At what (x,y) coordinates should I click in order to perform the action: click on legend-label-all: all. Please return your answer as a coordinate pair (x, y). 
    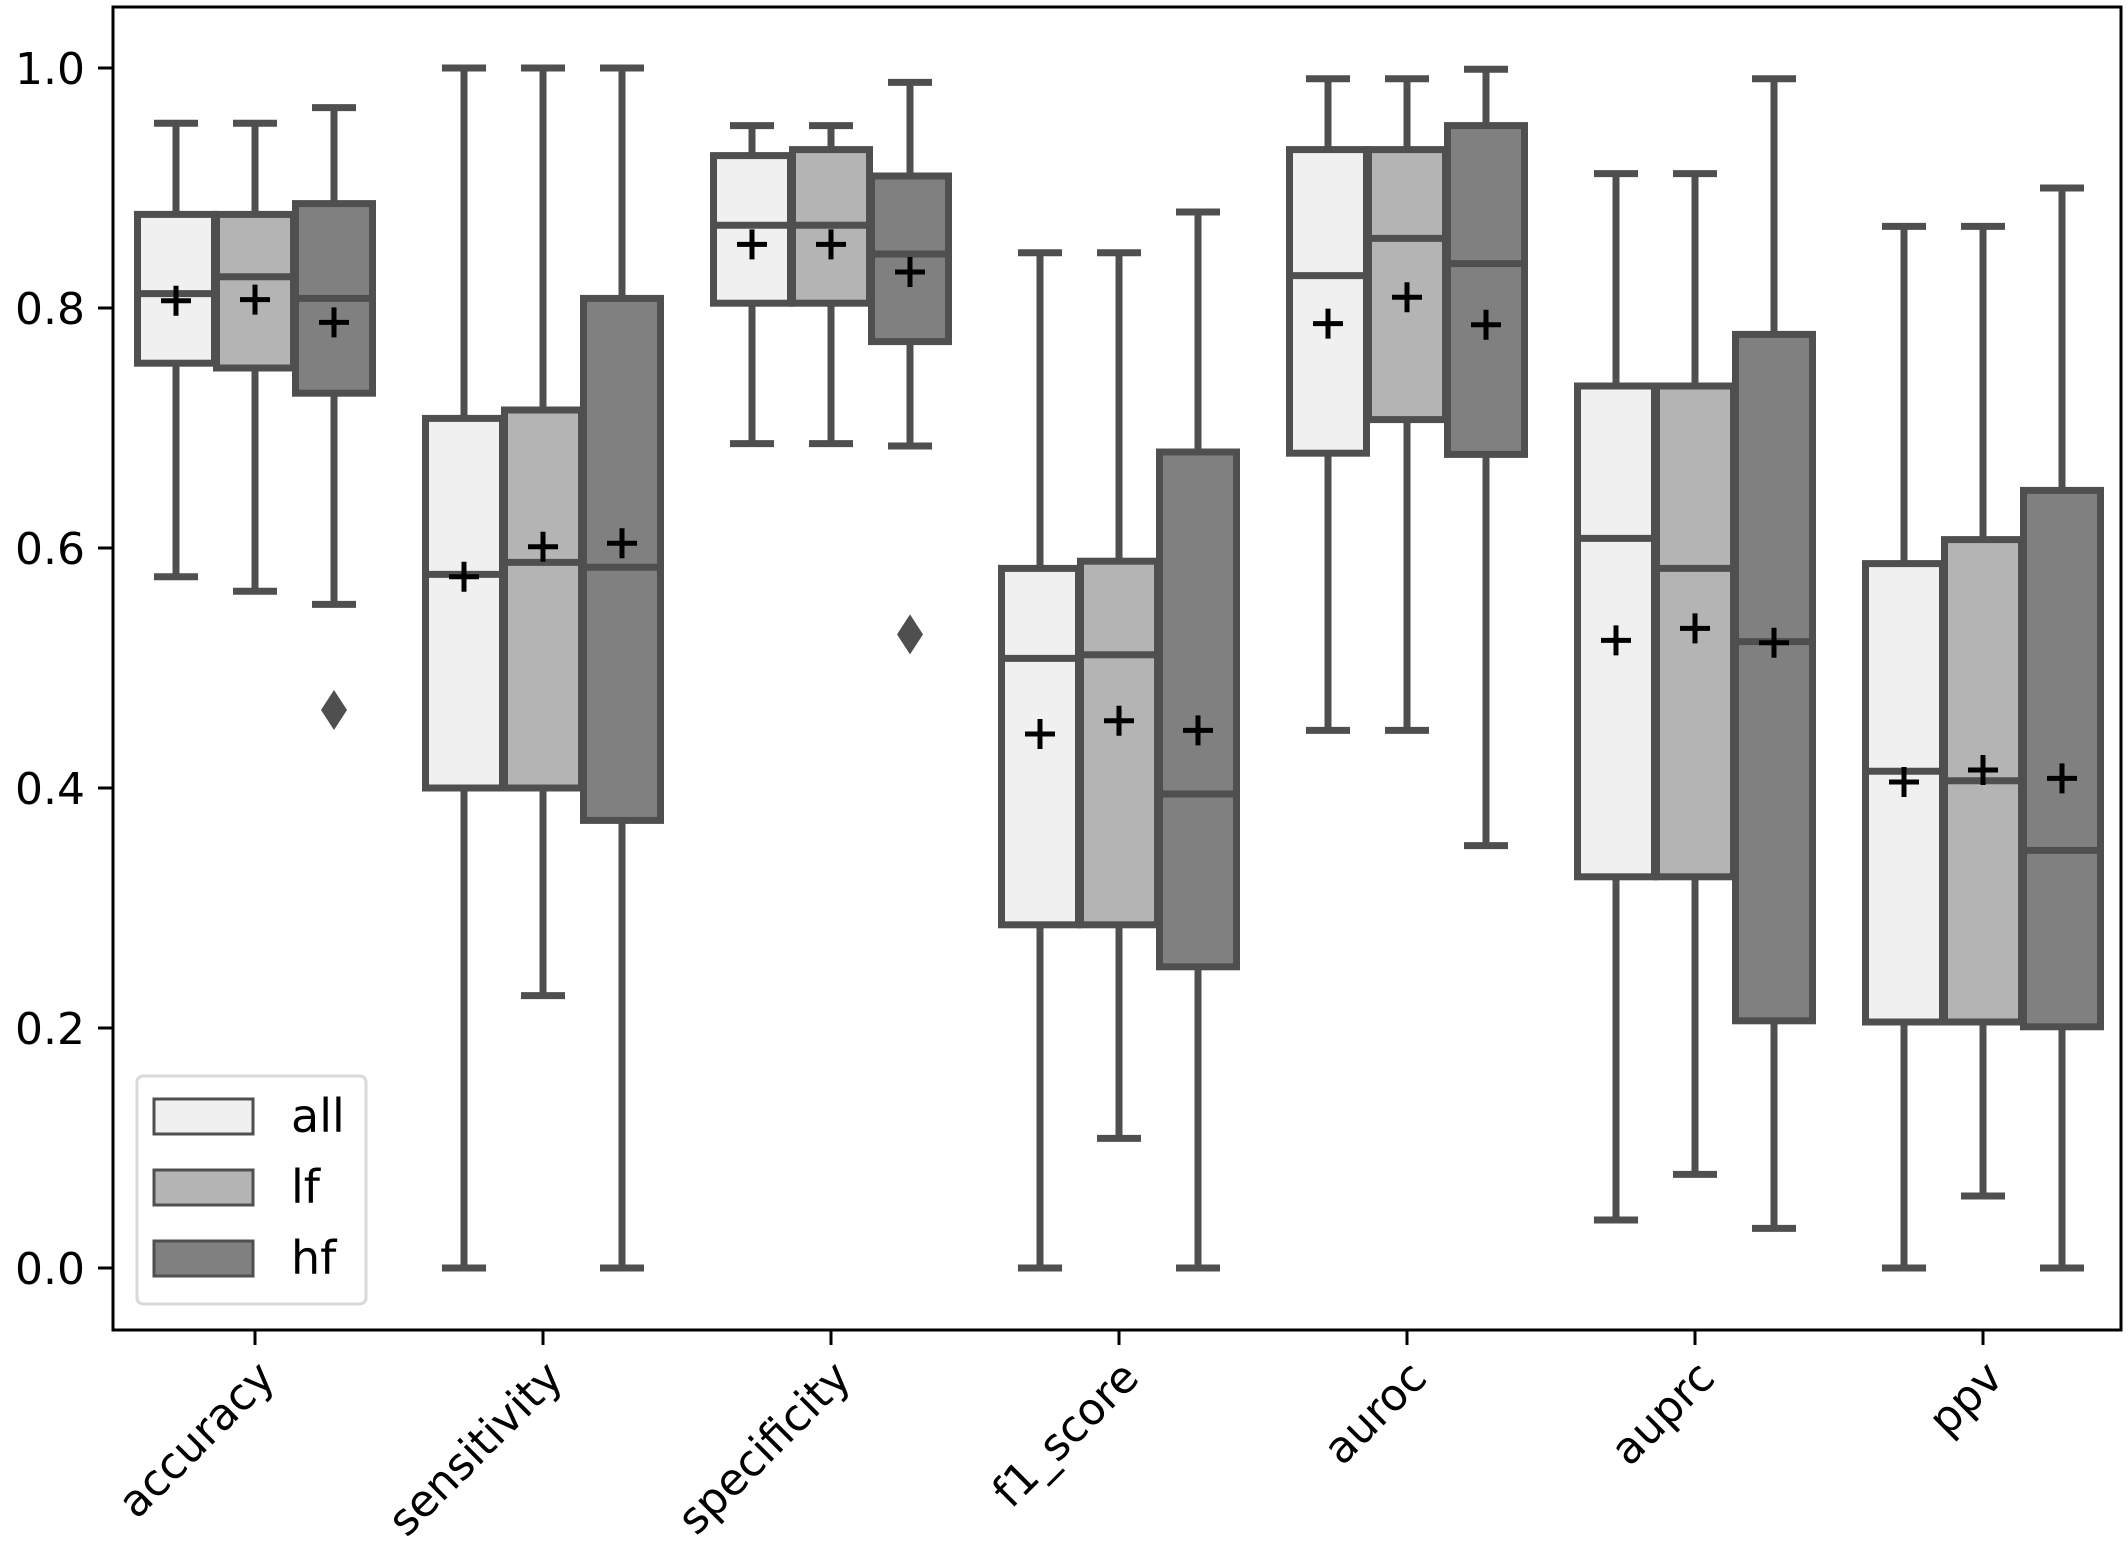
    Looking at the image, I should click on (318, 1116).